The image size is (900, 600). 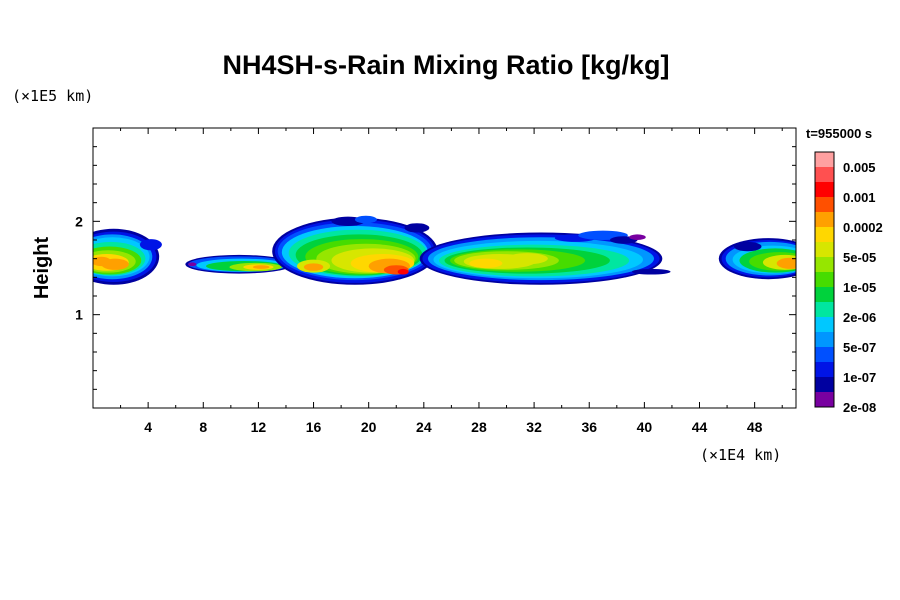 What do you see at coordinates (148, 427) in the screenshot?
I see `x-tick-label: 4` at bounding box center [148, 427].